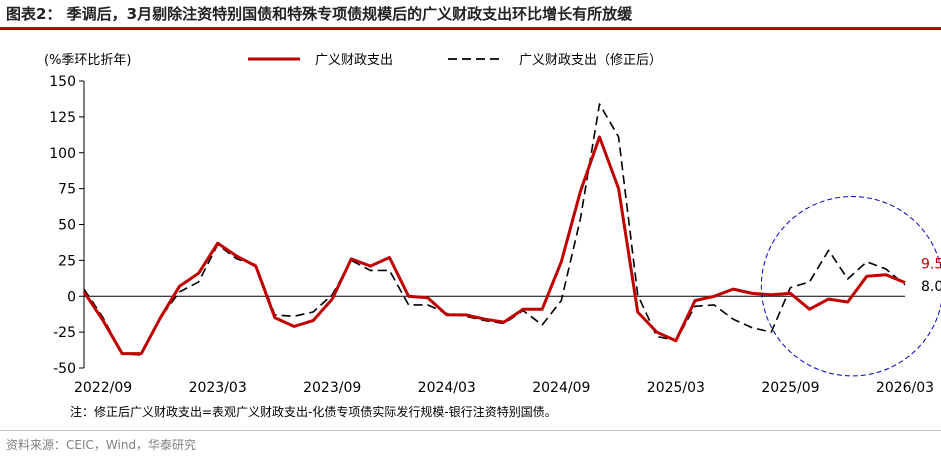  Describe the element at coordinates (64, 333) in the screenshot. I see `y-tick-label: -25` at that location.